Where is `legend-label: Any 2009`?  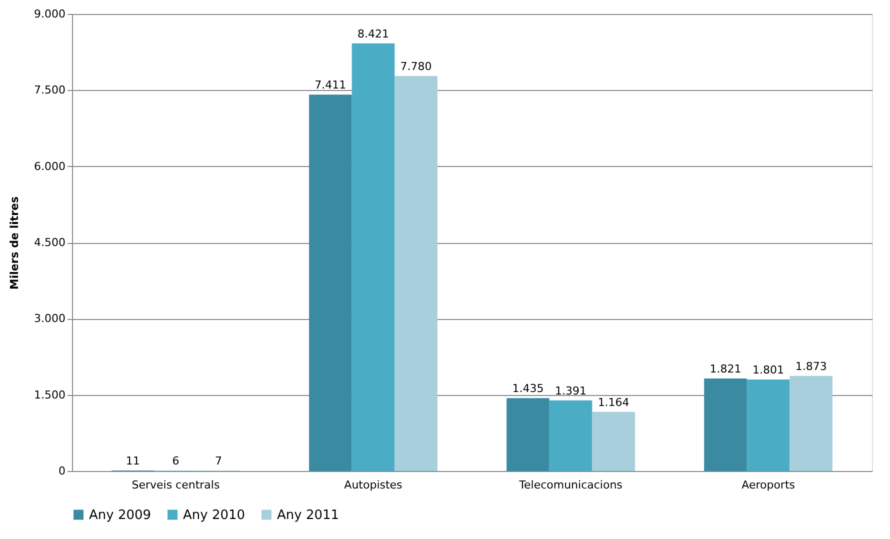
legend-label: Any 2009 is located at coordinates (120, 515).